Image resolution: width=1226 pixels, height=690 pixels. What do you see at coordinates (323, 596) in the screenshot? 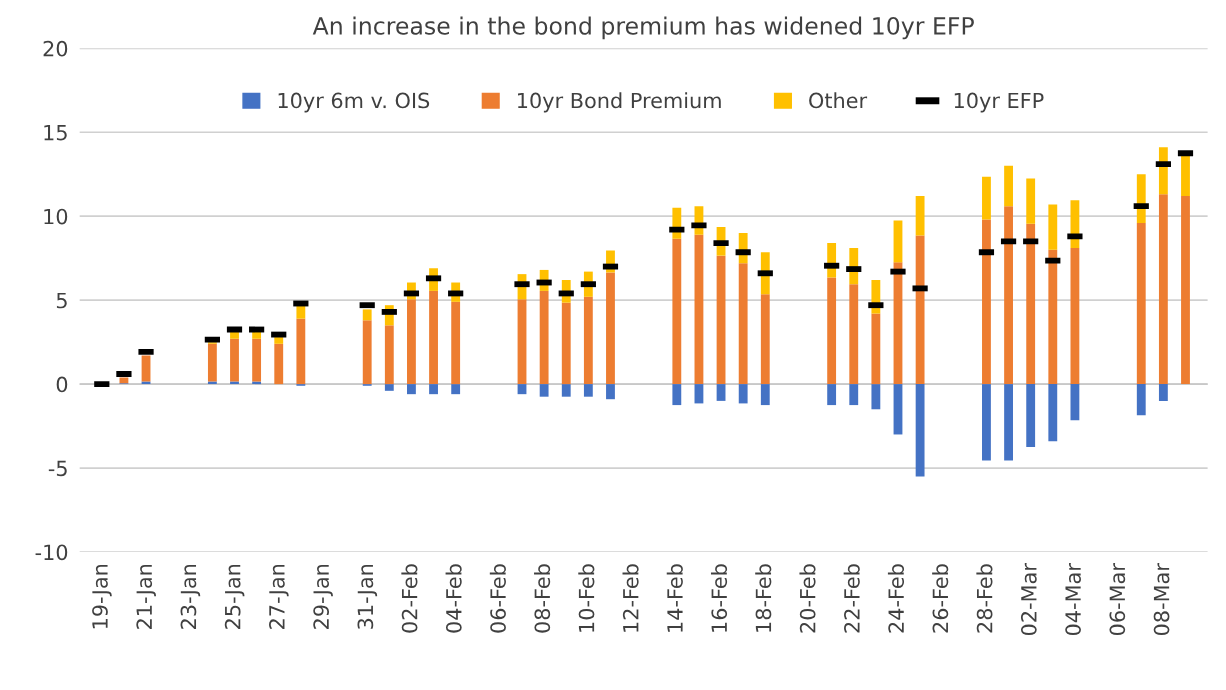
I see `x-tick-label: 29-Jan` at bounding box center [323, 596].